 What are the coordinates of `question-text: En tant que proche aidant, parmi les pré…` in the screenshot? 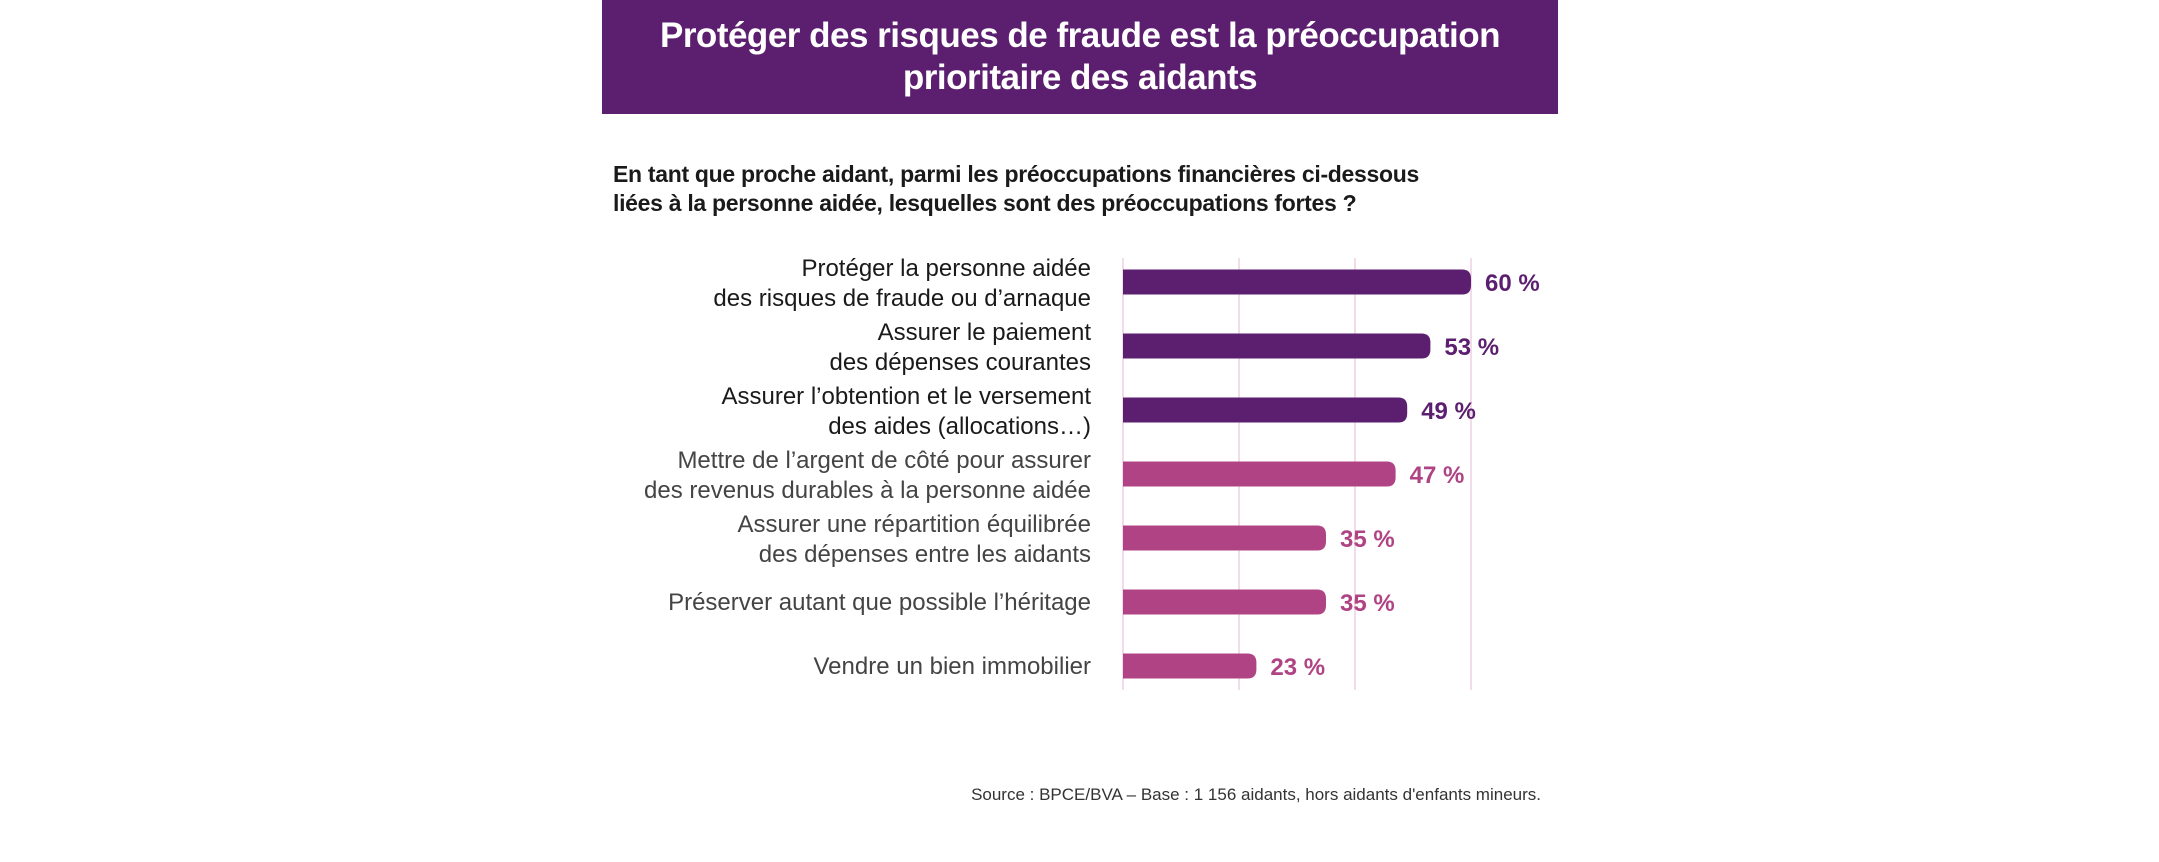 It's located at (1063, 189).